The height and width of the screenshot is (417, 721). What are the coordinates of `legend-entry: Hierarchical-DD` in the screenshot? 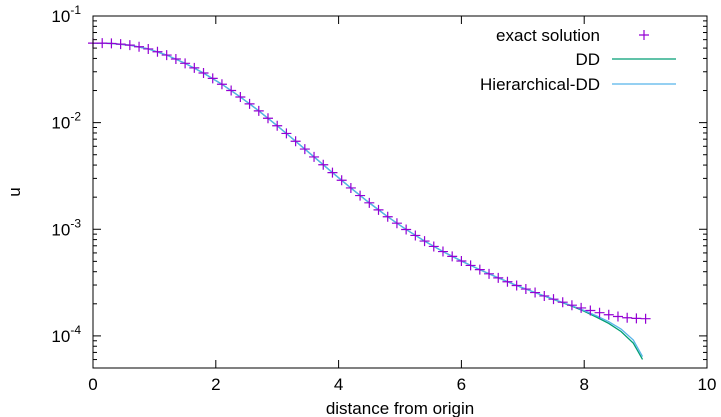 It's located at (578, 84).